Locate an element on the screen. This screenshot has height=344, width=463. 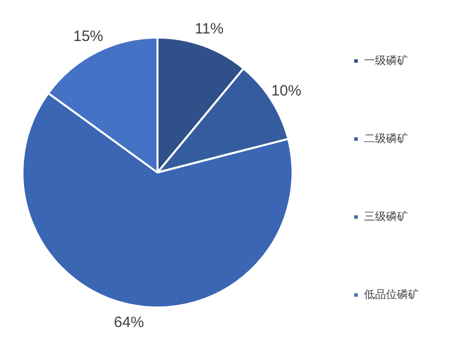
legend-label: 低品位磷矿 is located at coordinates (391, 294).